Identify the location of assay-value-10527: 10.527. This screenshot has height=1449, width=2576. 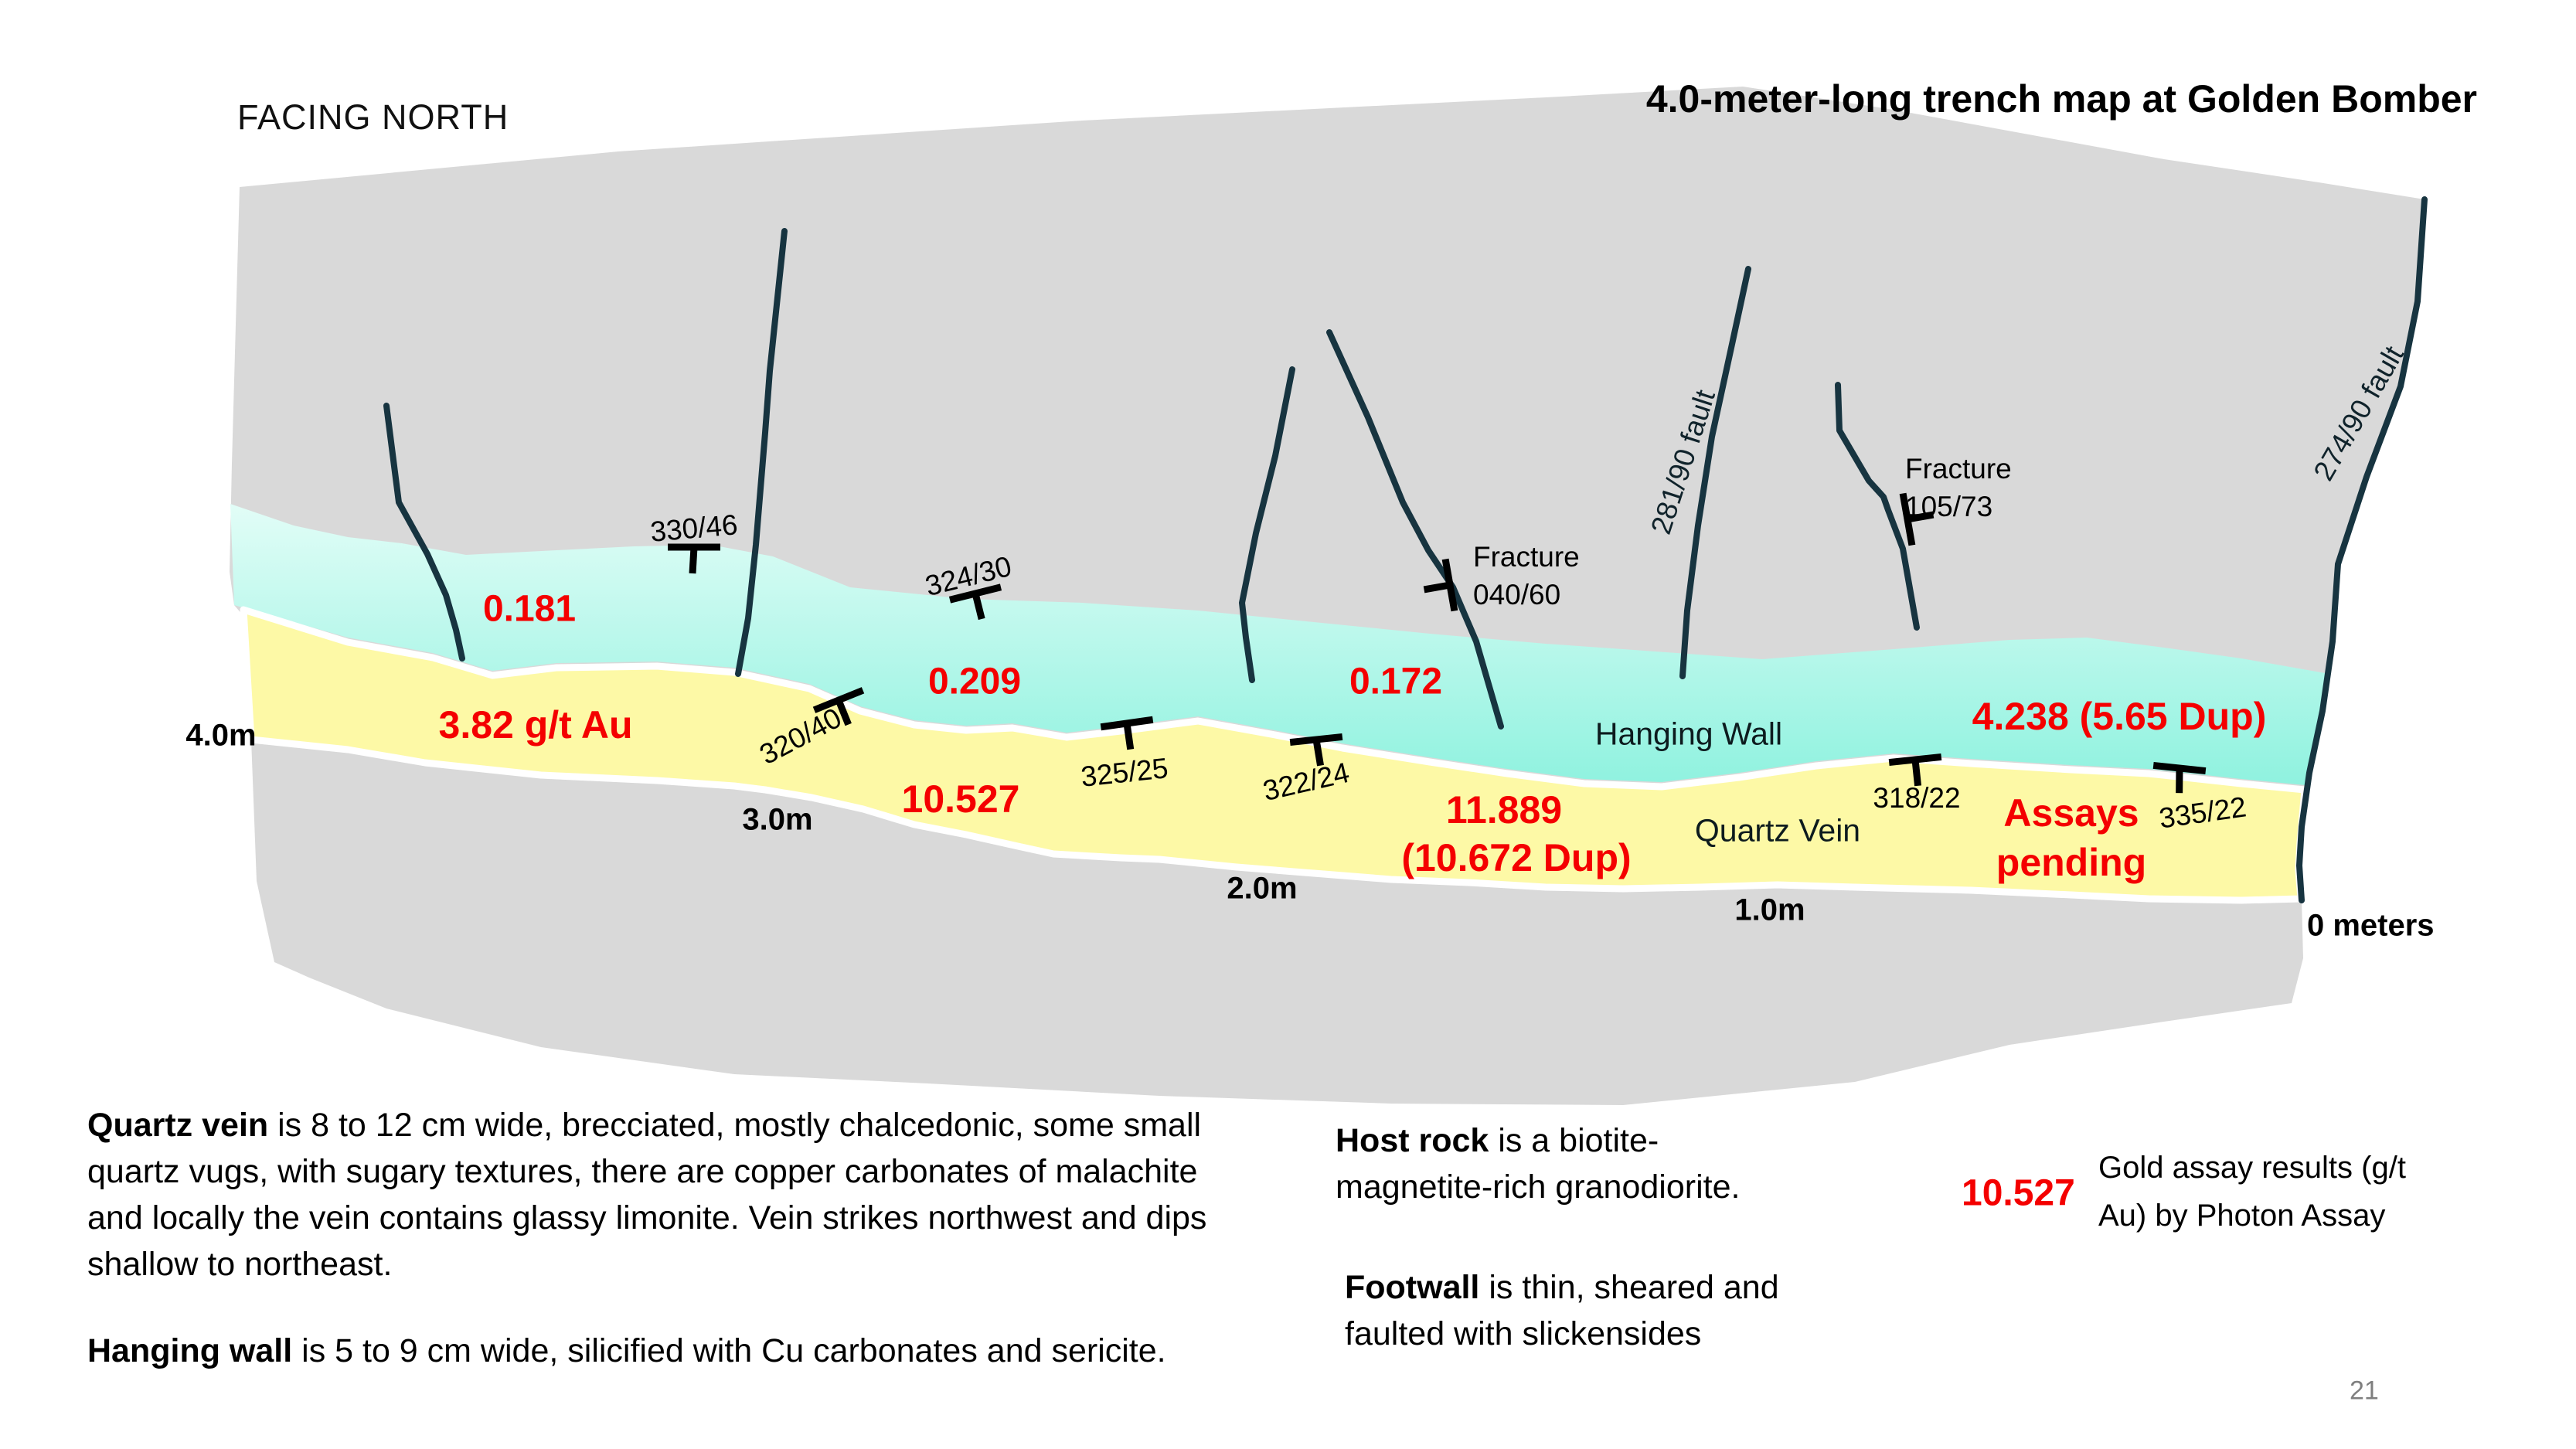
(960, 799).